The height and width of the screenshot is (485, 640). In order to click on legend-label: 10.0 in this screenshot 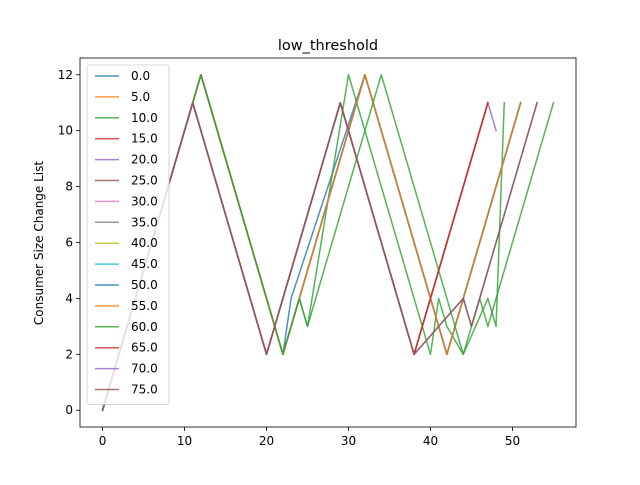, I will do `click(144, 118)`.